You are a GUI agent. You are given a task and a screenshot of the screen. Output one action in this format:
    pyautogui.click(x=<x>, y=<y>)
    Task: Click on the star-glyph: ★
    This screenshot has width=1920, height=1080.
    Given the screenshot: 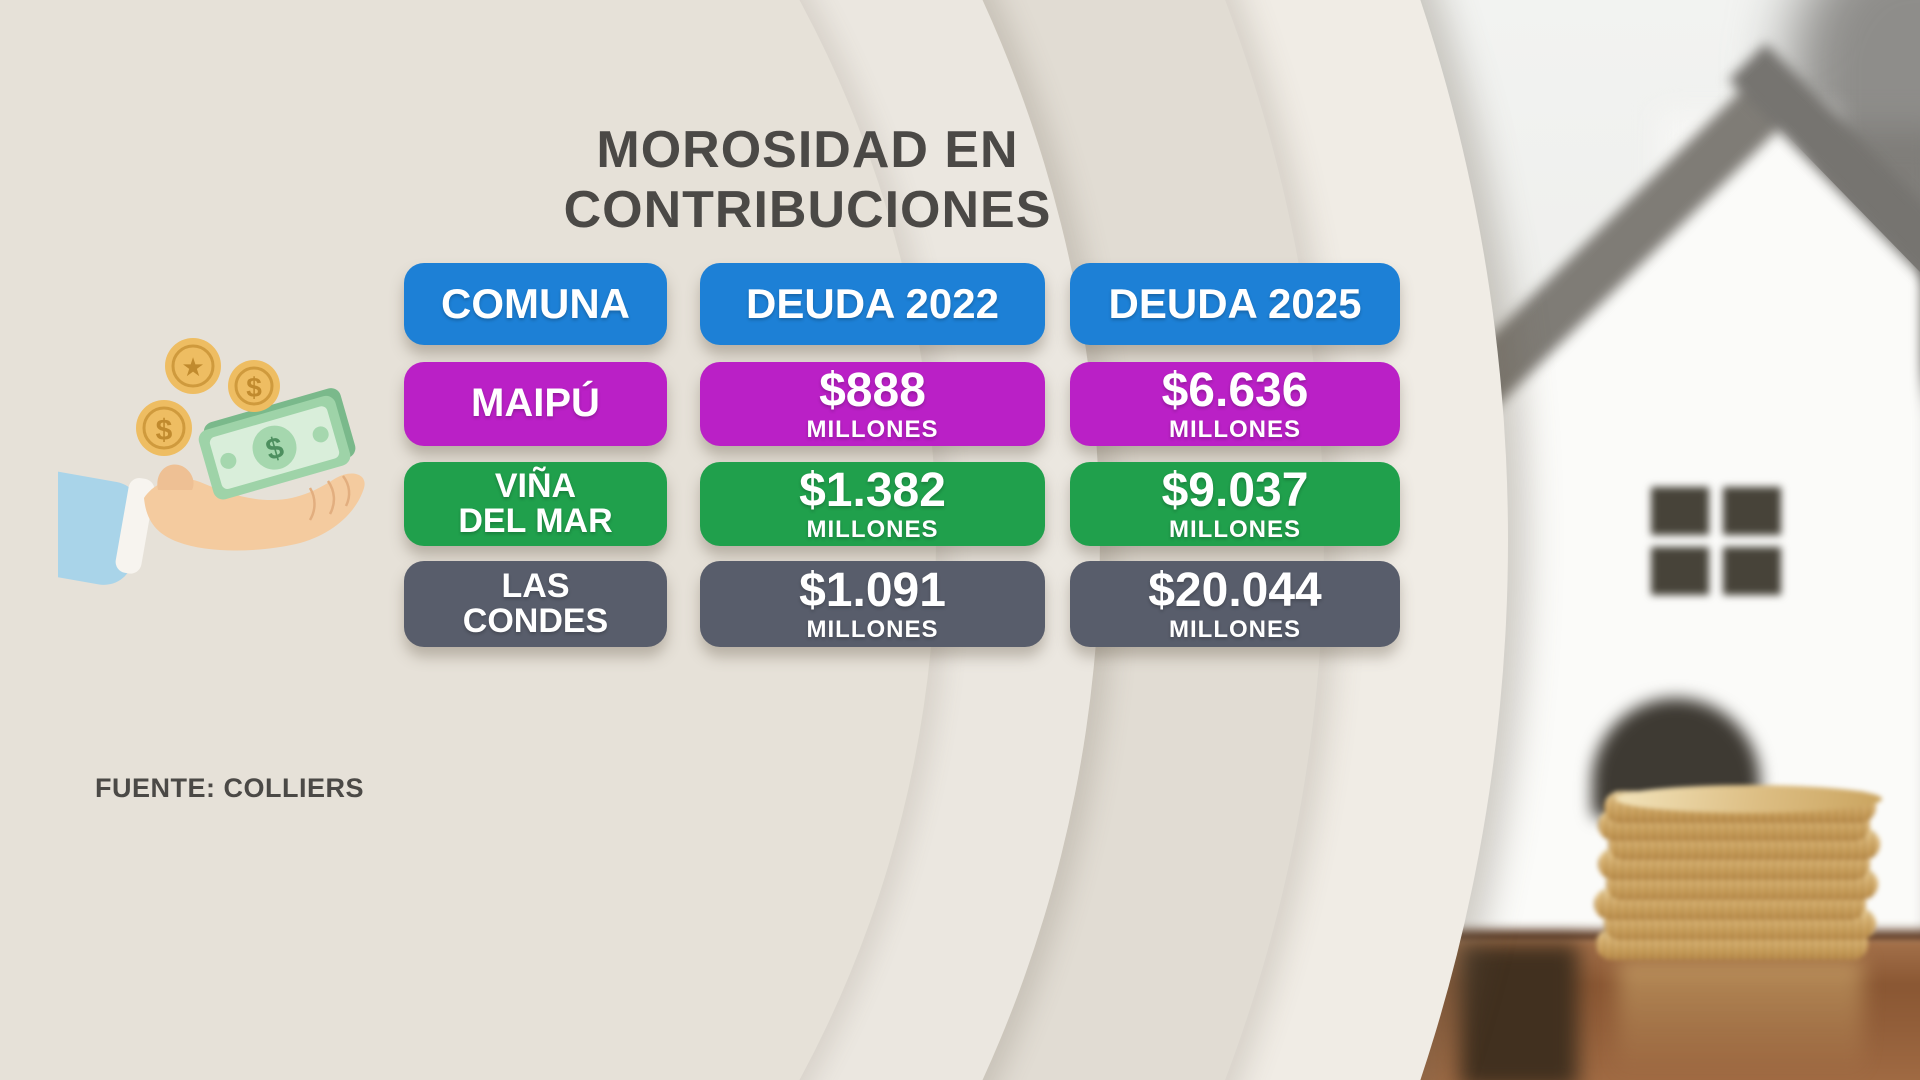 What is the action you would take?
    pyautogui.click(x=192, y=367)
    